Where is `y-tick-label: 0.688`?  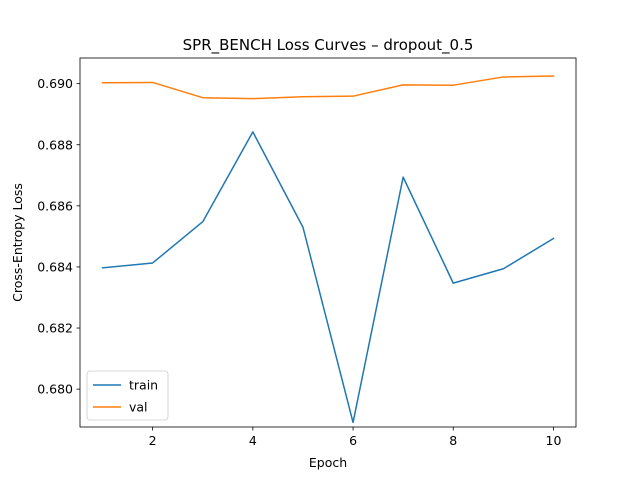
y-tick-label: 0.688 is located at coordinates (55, 144).